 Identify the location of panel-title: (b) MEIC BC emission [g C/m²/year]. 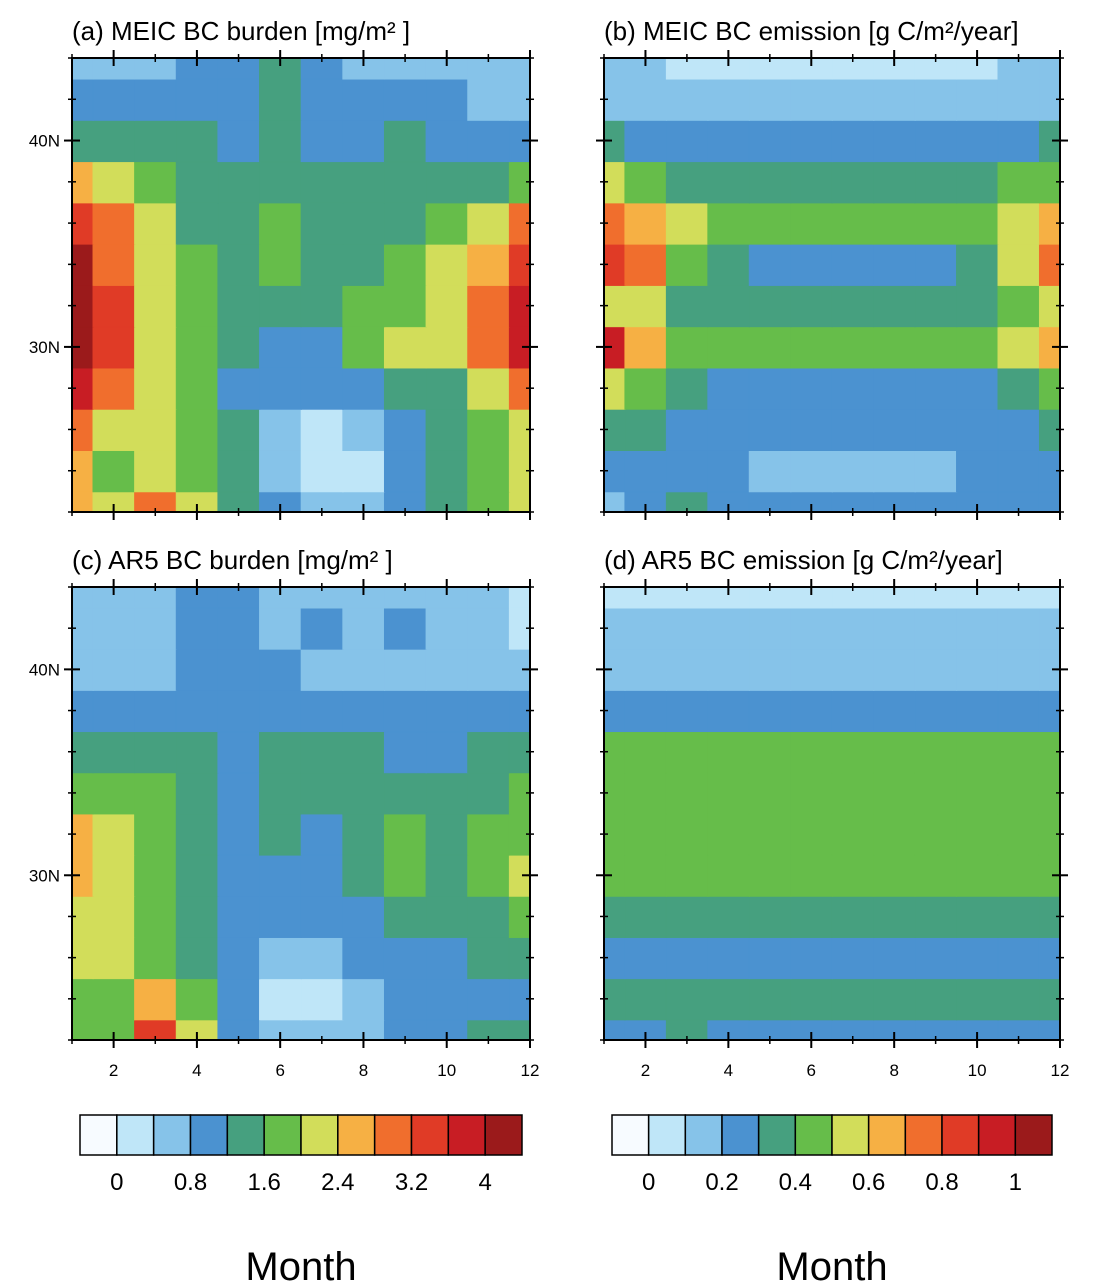
(811, 31).